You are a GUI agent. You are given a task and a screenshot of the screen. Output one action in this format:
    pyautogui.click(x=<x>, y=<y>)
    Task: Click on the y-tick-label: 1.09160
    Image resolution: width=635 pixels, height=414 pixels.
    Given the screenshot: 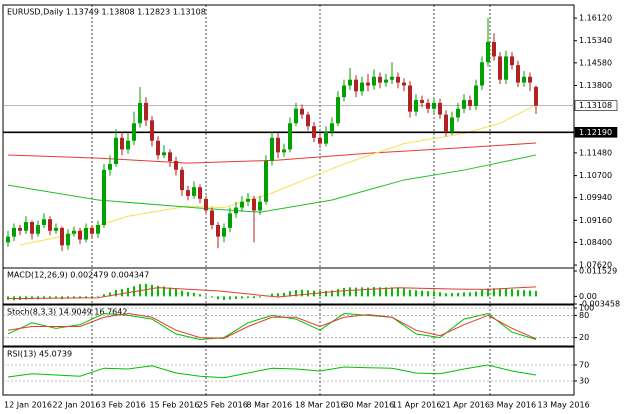 What is the action you would take?
    pyautogui.click(x=595, y=220)
    